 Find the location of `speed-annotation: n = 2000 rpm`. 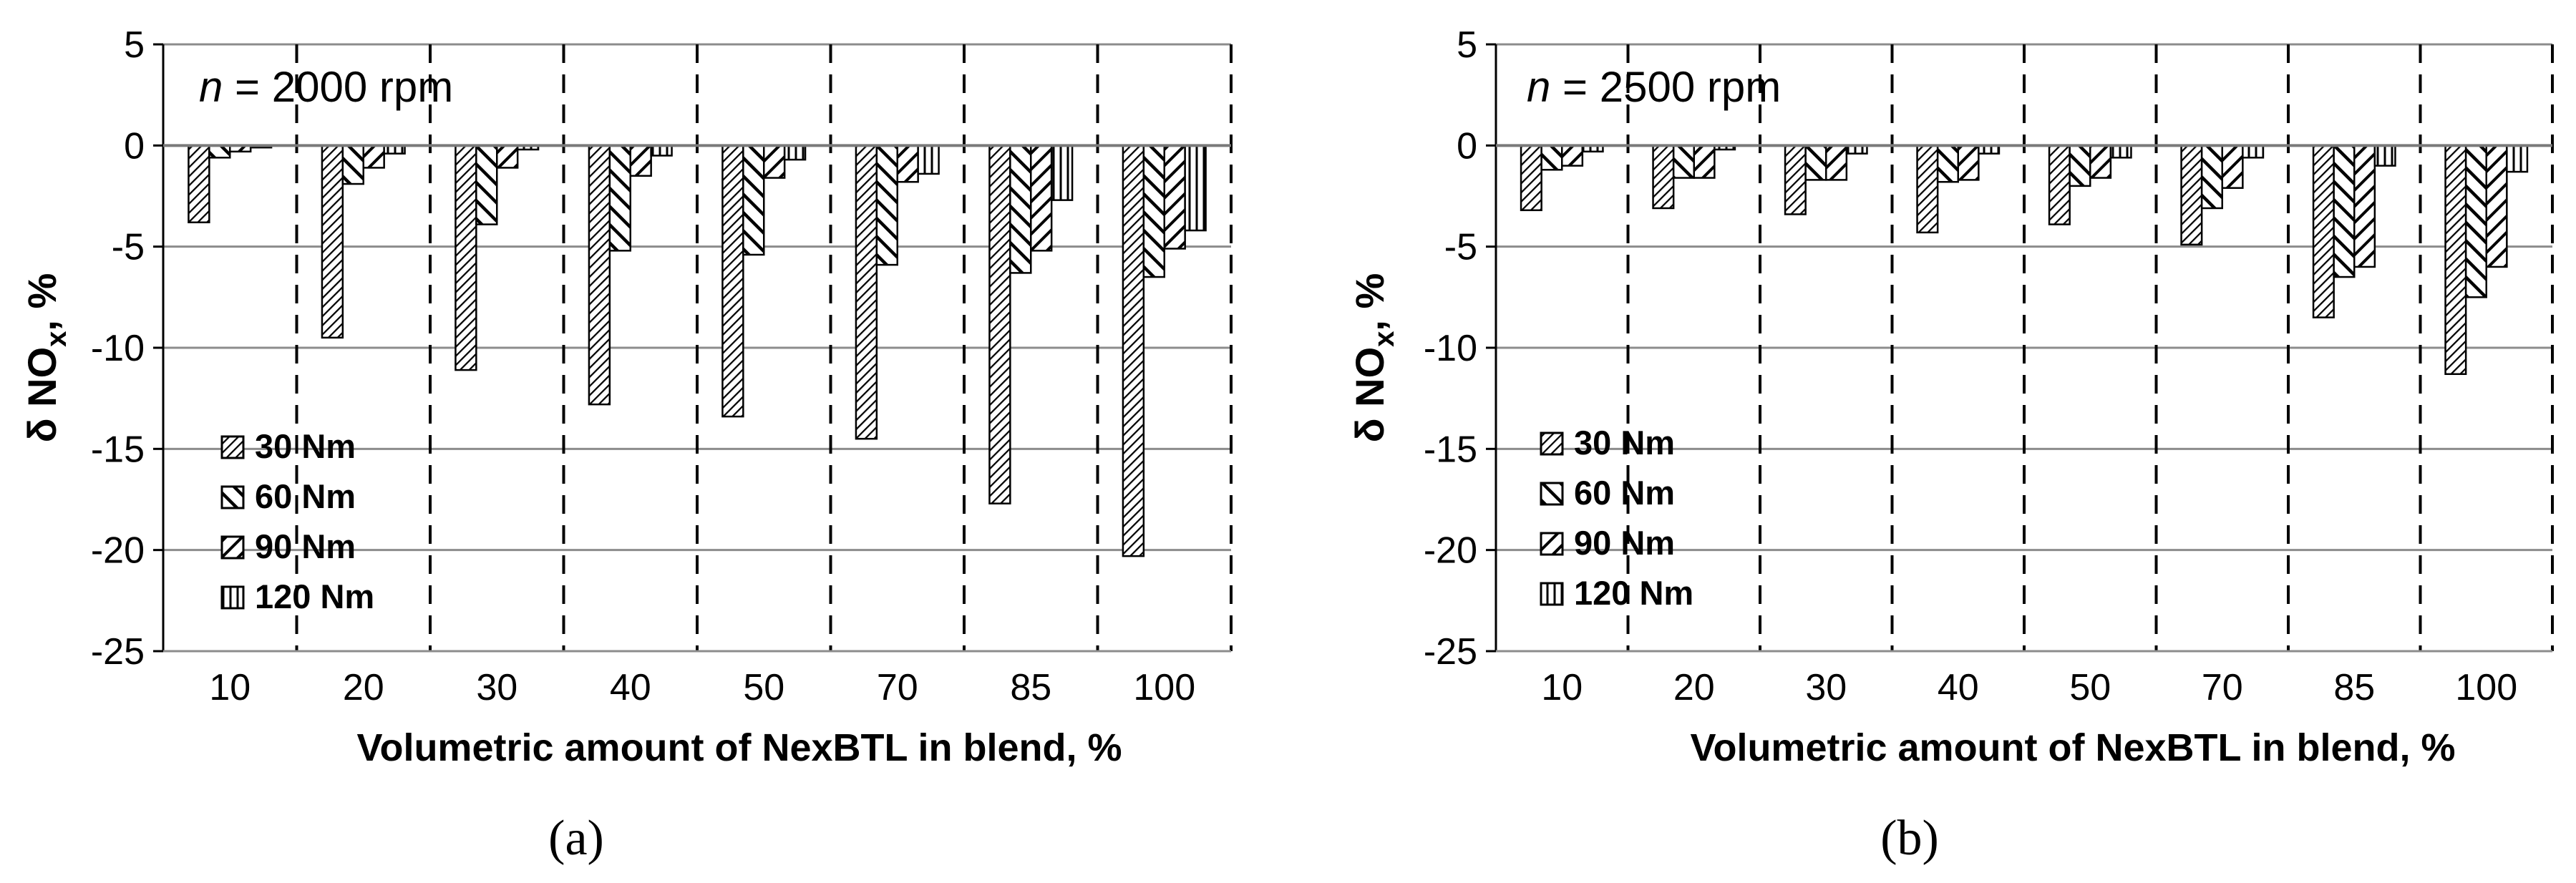

speed-annotation: n = 2000 rpm is located at coordinates (326, 87).